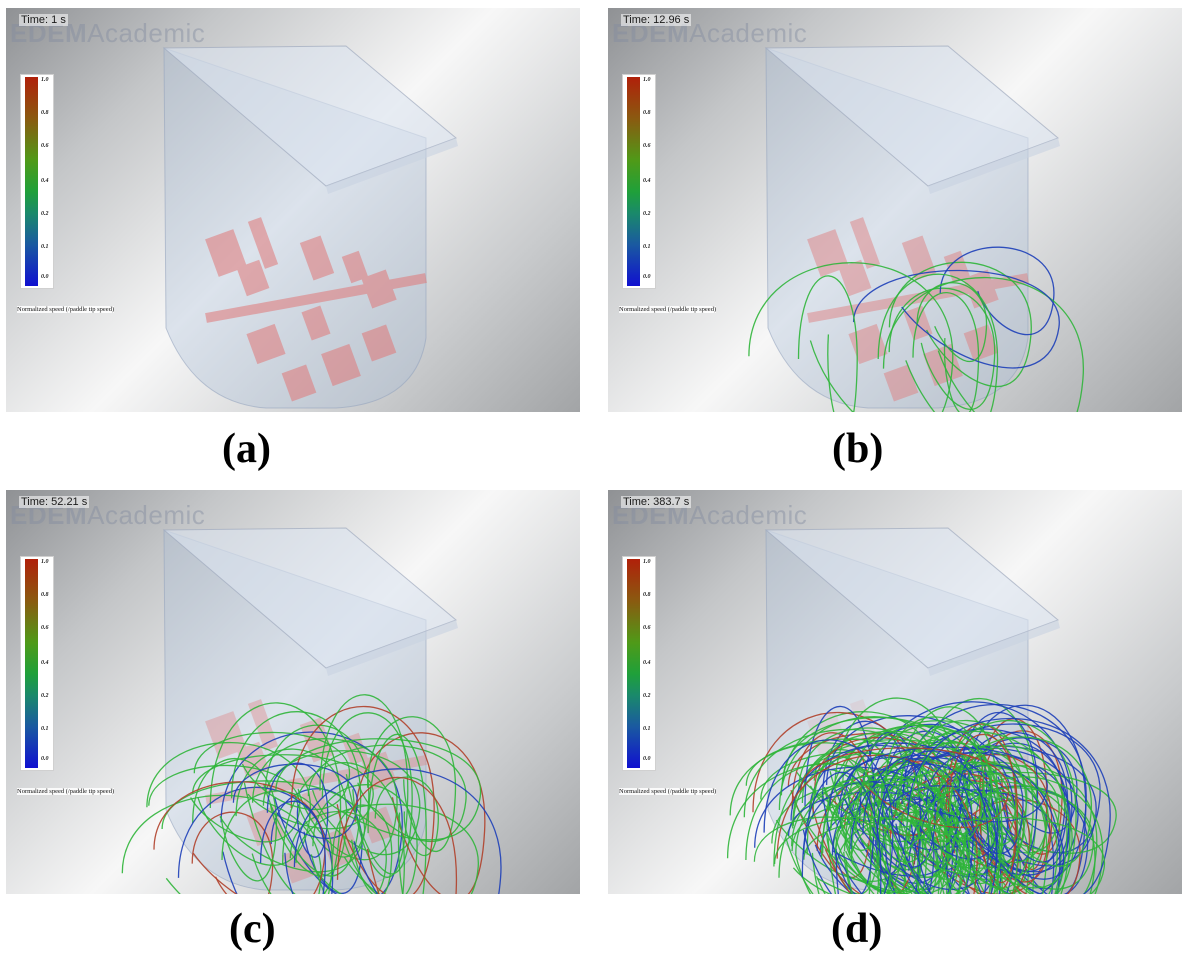 The width and height of the screenshot is (1184, 963). I want to click on paddle-assembly, so click(316, 309).